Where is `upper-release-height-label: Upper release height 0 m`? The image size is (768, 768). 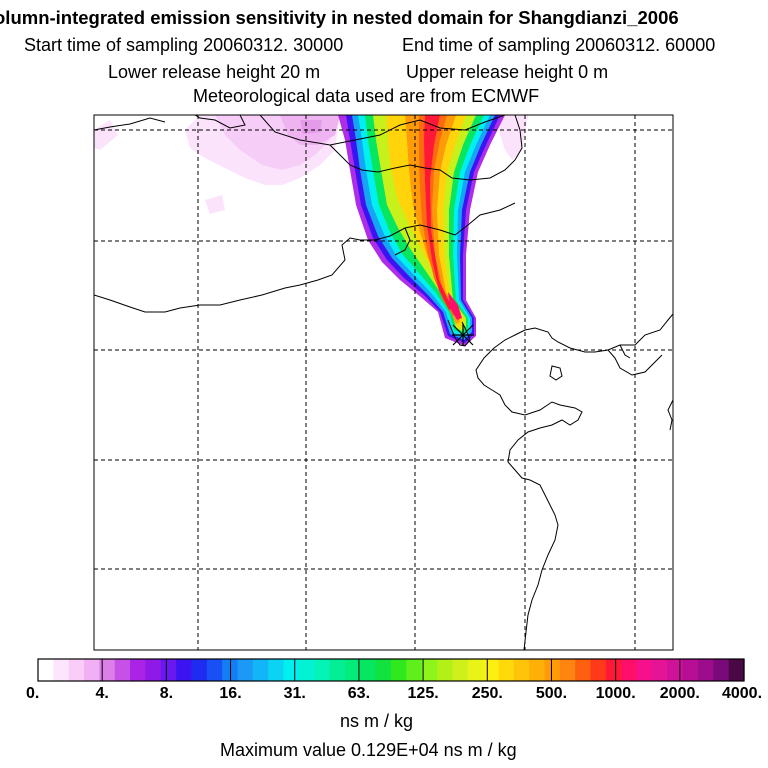
upper-release-height-label: Upper release height 0 m is located at coordinates (507, 72).